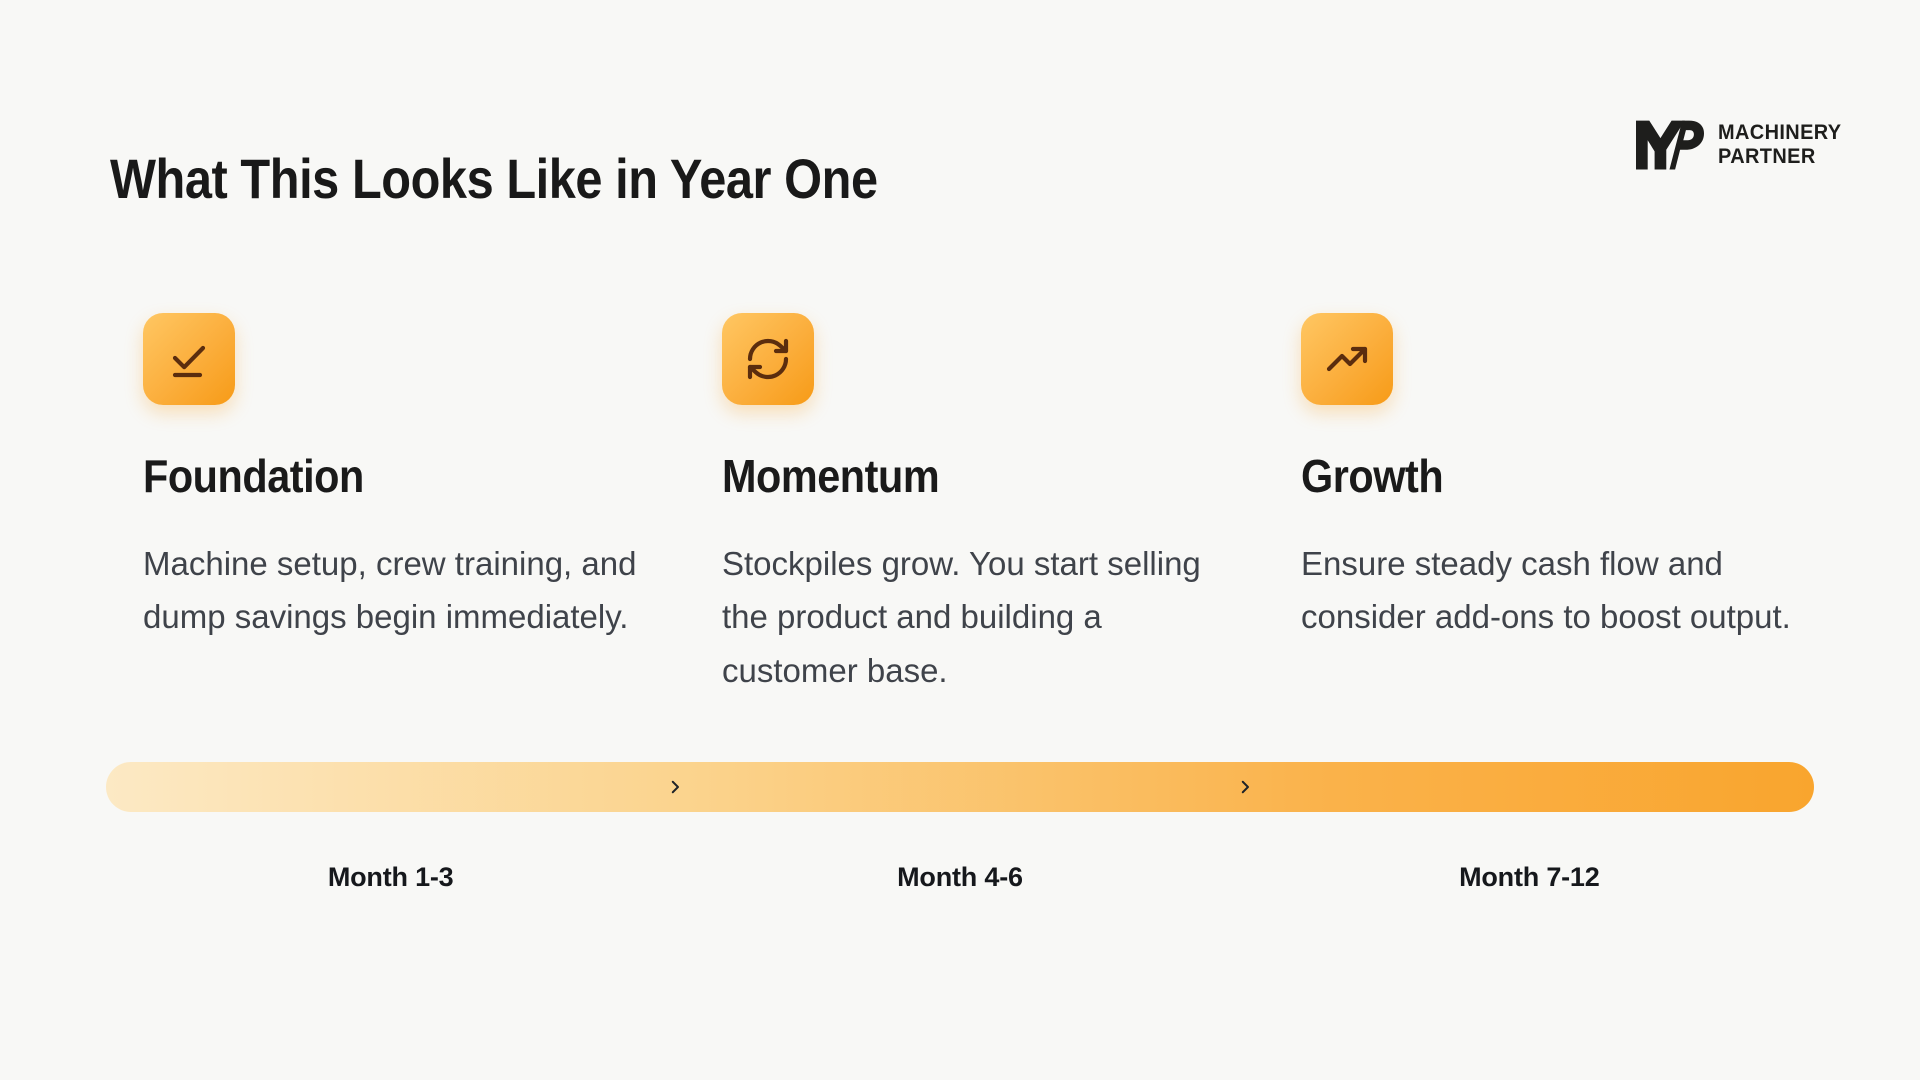  I want to click on phase-title: Foundation, so click(253, 476).